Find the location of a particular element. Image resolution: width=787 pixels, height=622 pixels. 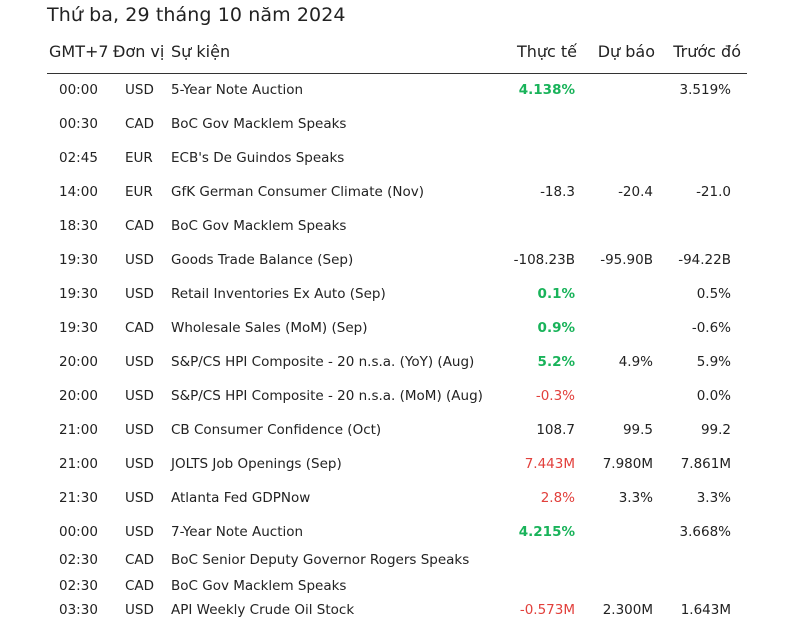

event-actual: -108.23B is located at coordinates (544, 260).